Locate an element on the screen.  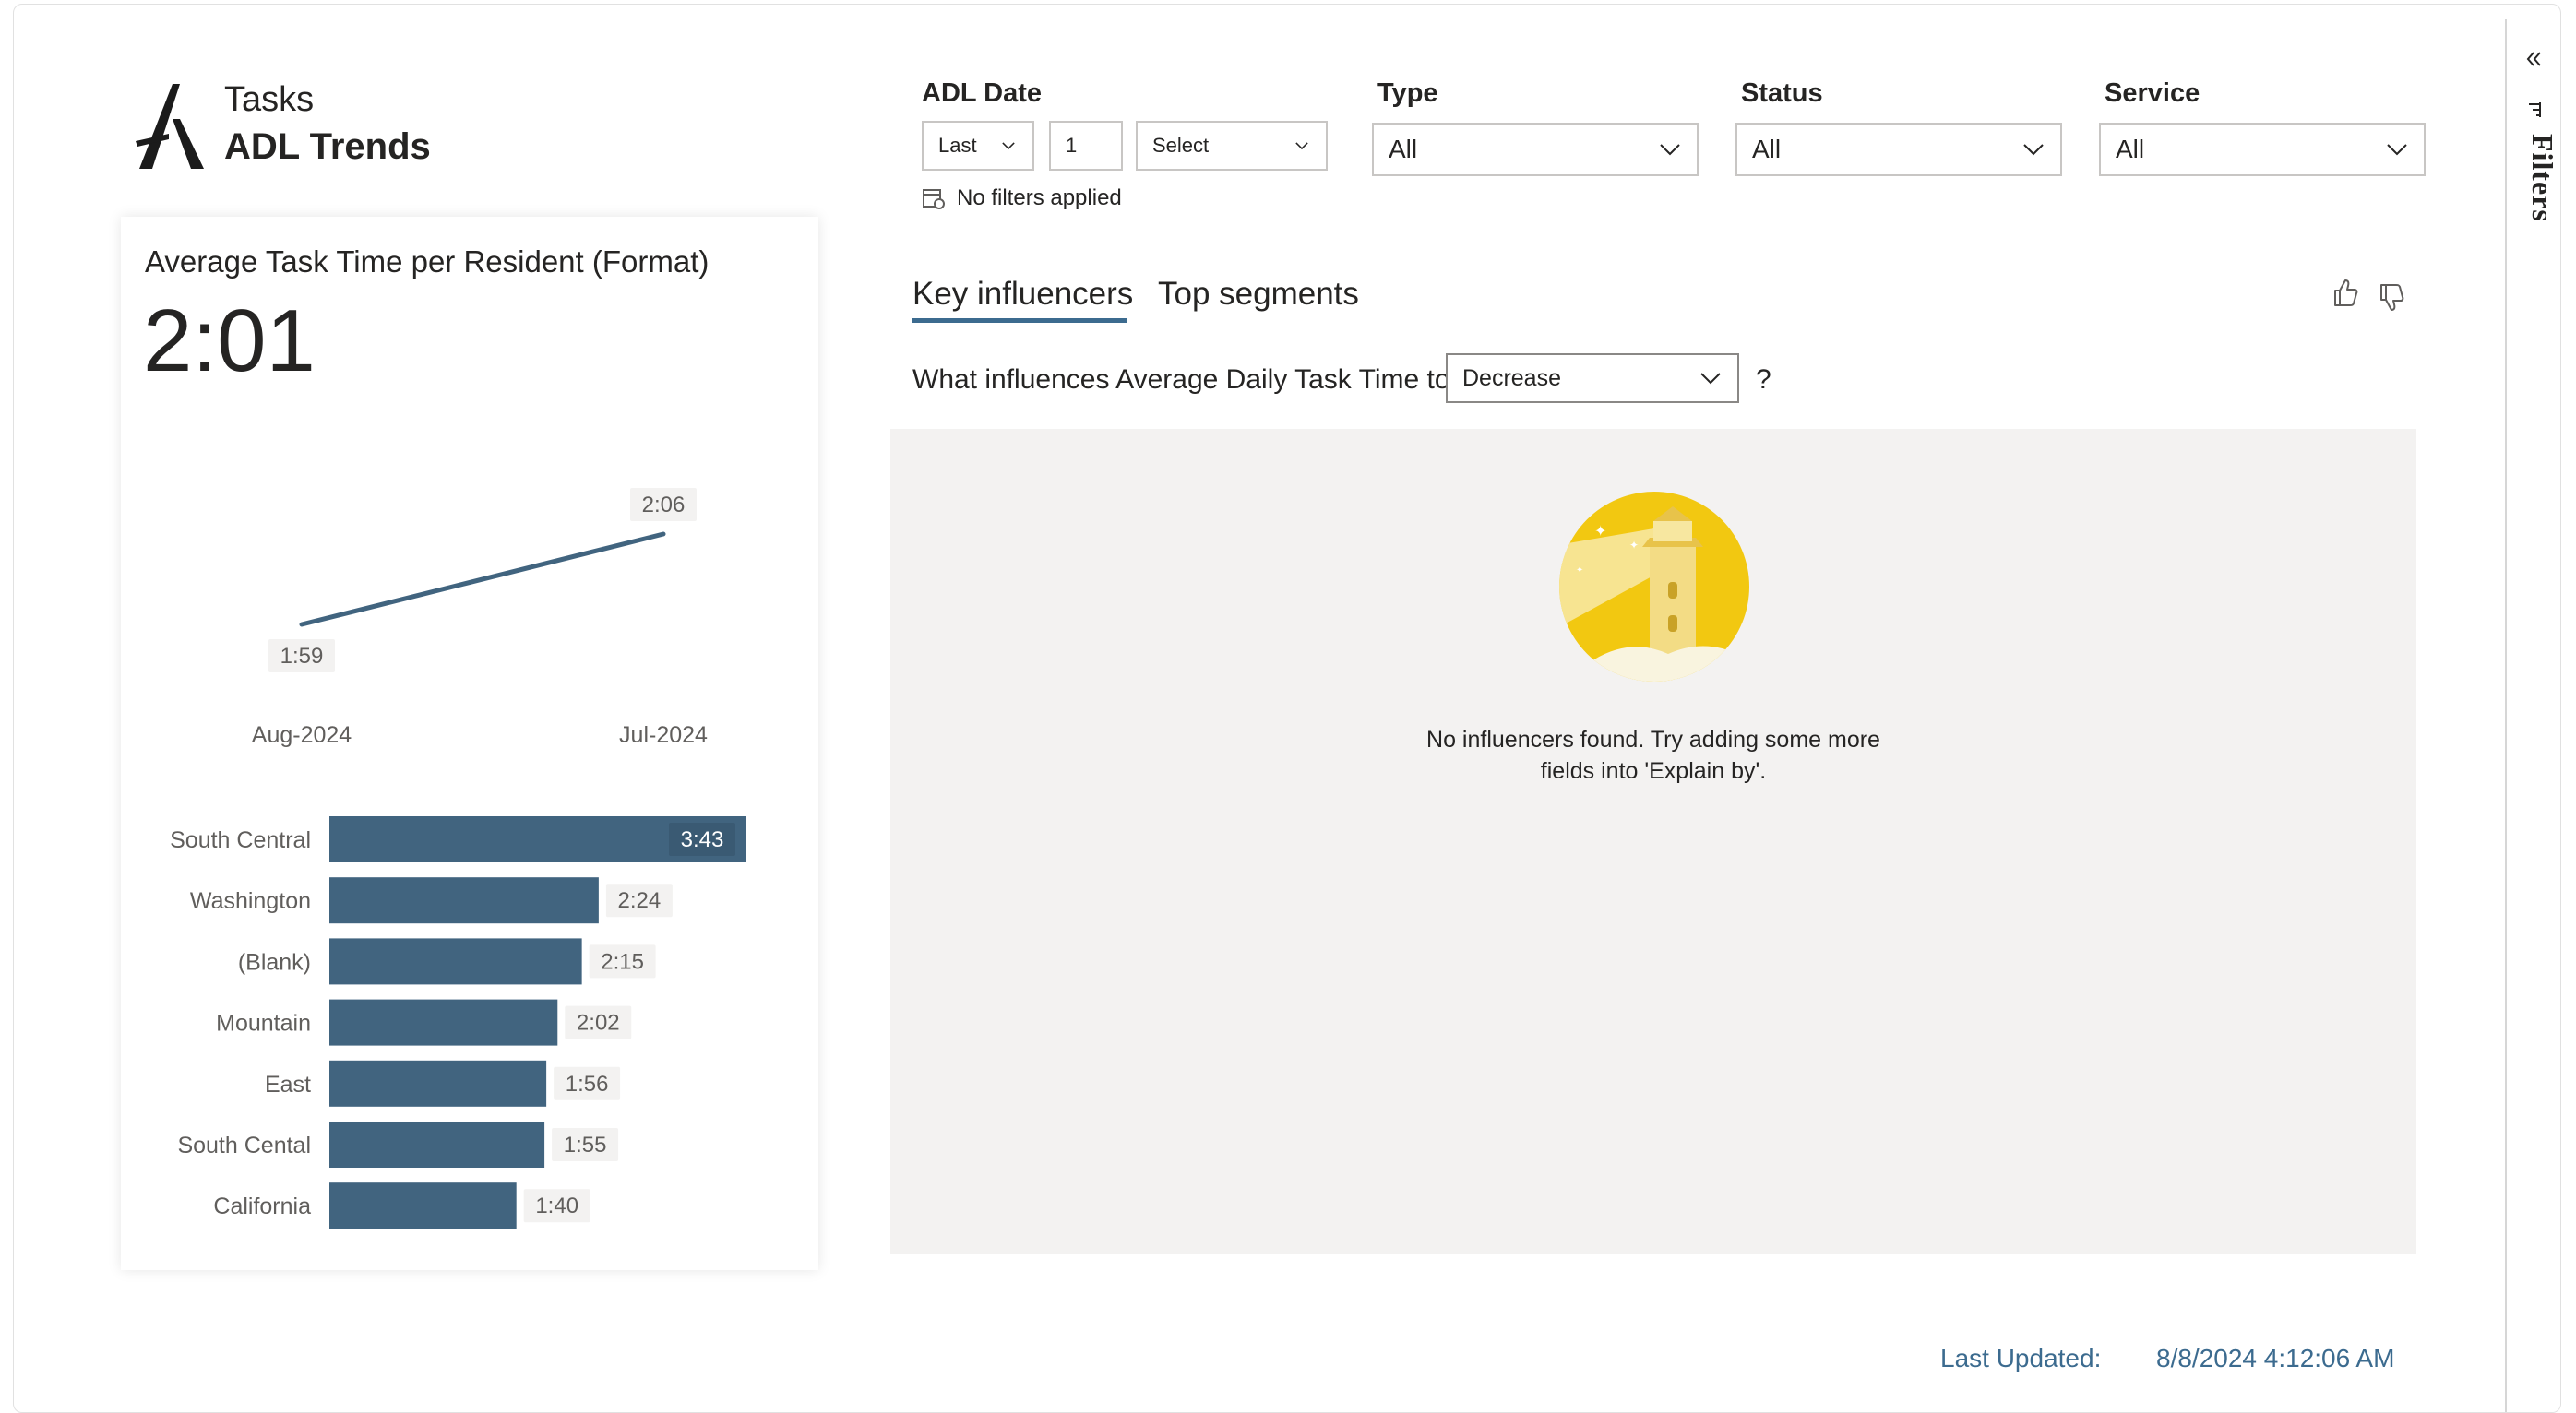
region-data-label: 2:24 is located at coordinates (640, 900).